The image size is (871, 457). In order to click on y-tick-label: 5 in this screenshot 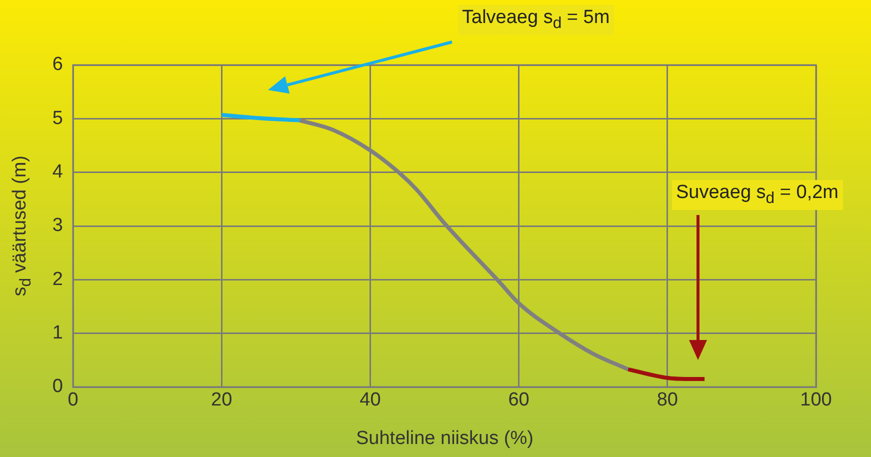, I will do `click(57, 118)`.